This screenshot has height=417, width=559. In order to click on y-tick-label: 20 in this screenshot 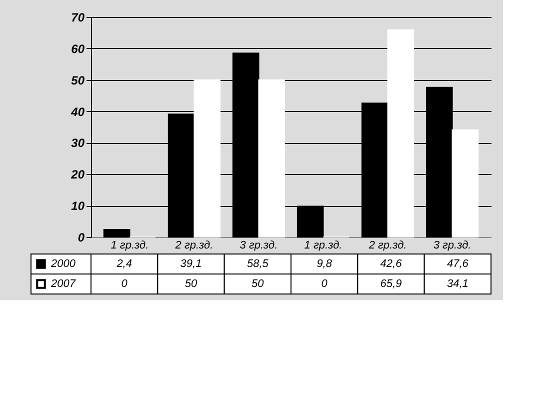, I will do `click(77, 175)`.